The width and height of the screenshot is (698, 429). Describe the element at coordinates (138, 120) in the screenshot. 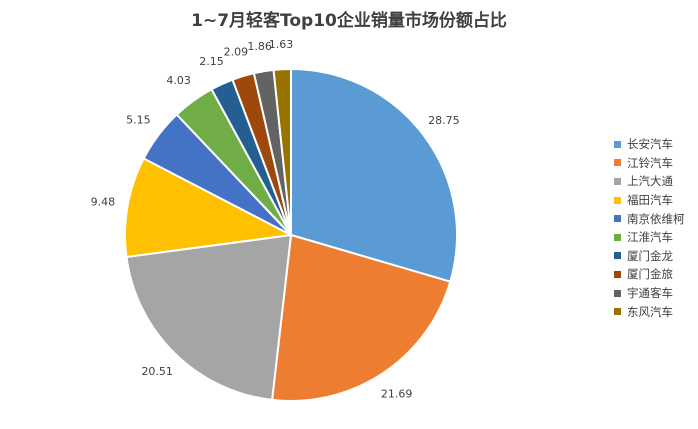

I see `slice-value-label-5: 5.15` at that location.